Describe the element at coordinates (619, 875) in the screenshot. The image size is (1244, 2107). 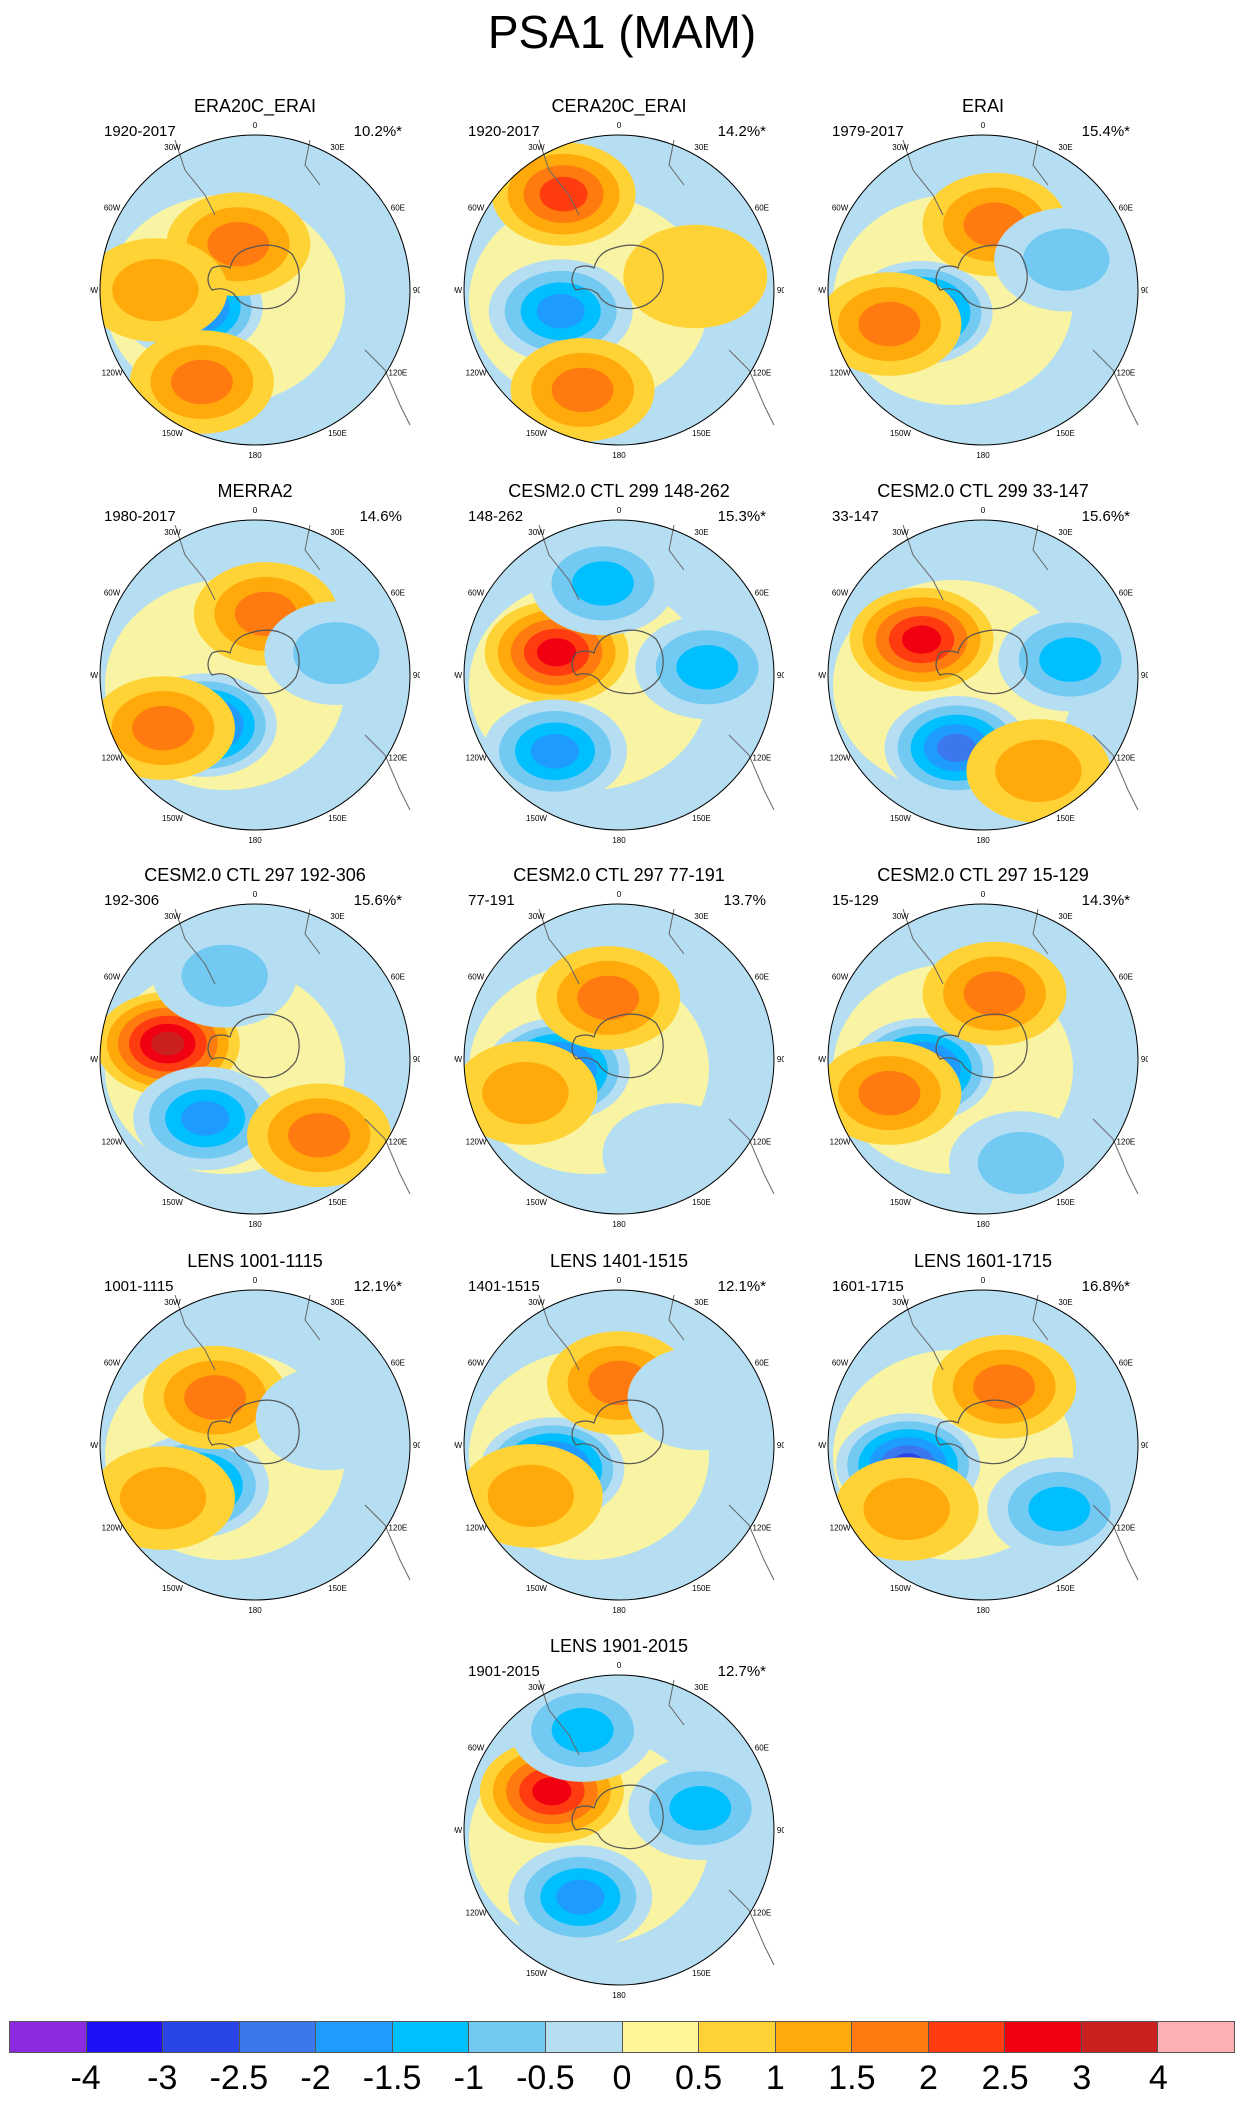
I see `panel-title: CESM2.0 CTL 297 77-191` at that location.